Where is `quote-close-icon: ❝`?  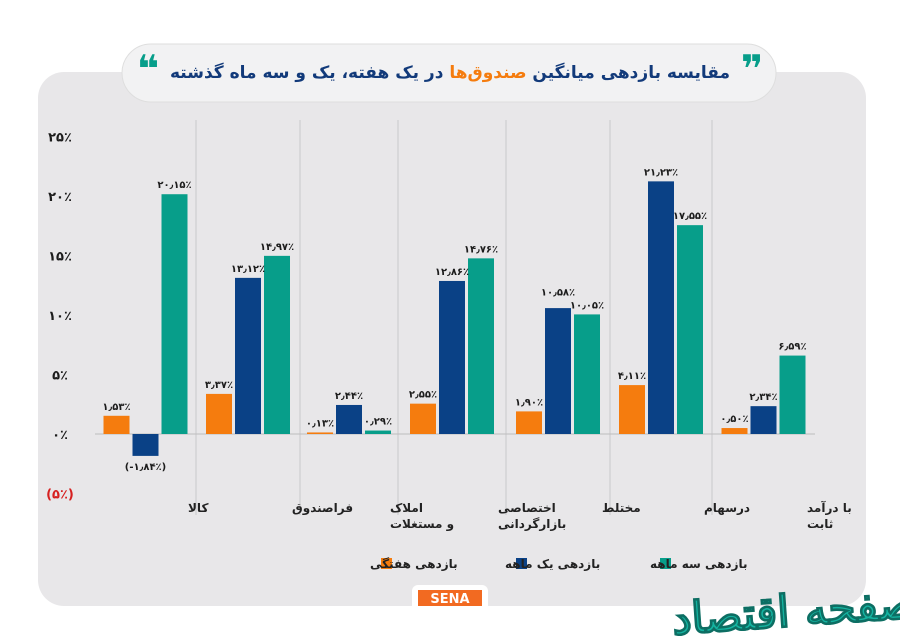 quote-close-icon: ❝ is located at coordinates (148, 69).